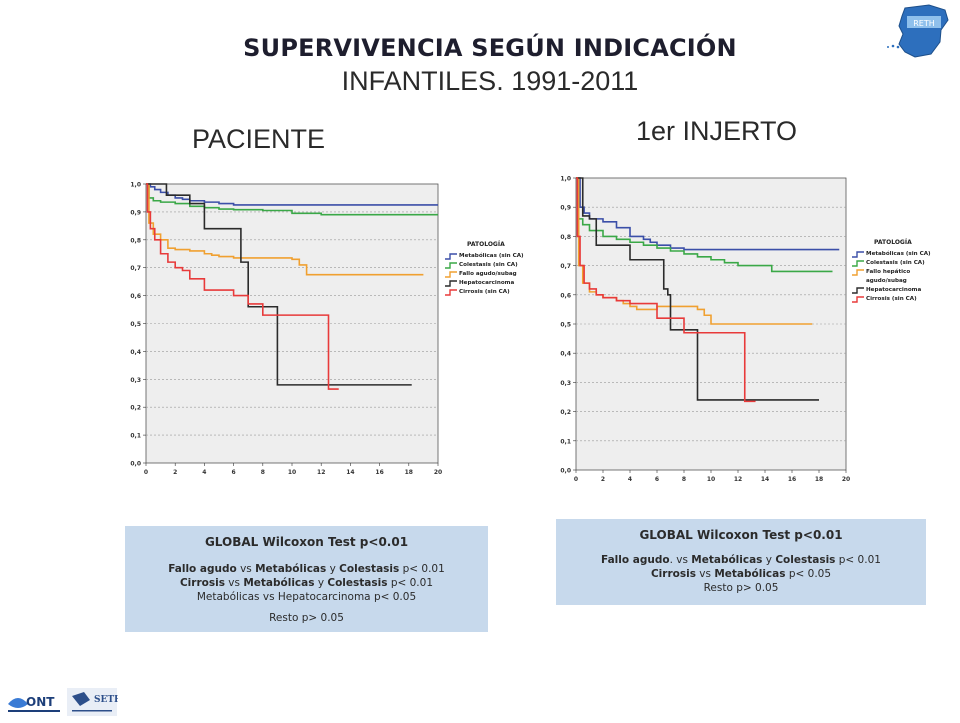 This screenshot has height=723, width=960. What do you see at coordinates (603, 479) in the screenshot?
I see `x-tick-label: 2` at bounding box center [603, 479].